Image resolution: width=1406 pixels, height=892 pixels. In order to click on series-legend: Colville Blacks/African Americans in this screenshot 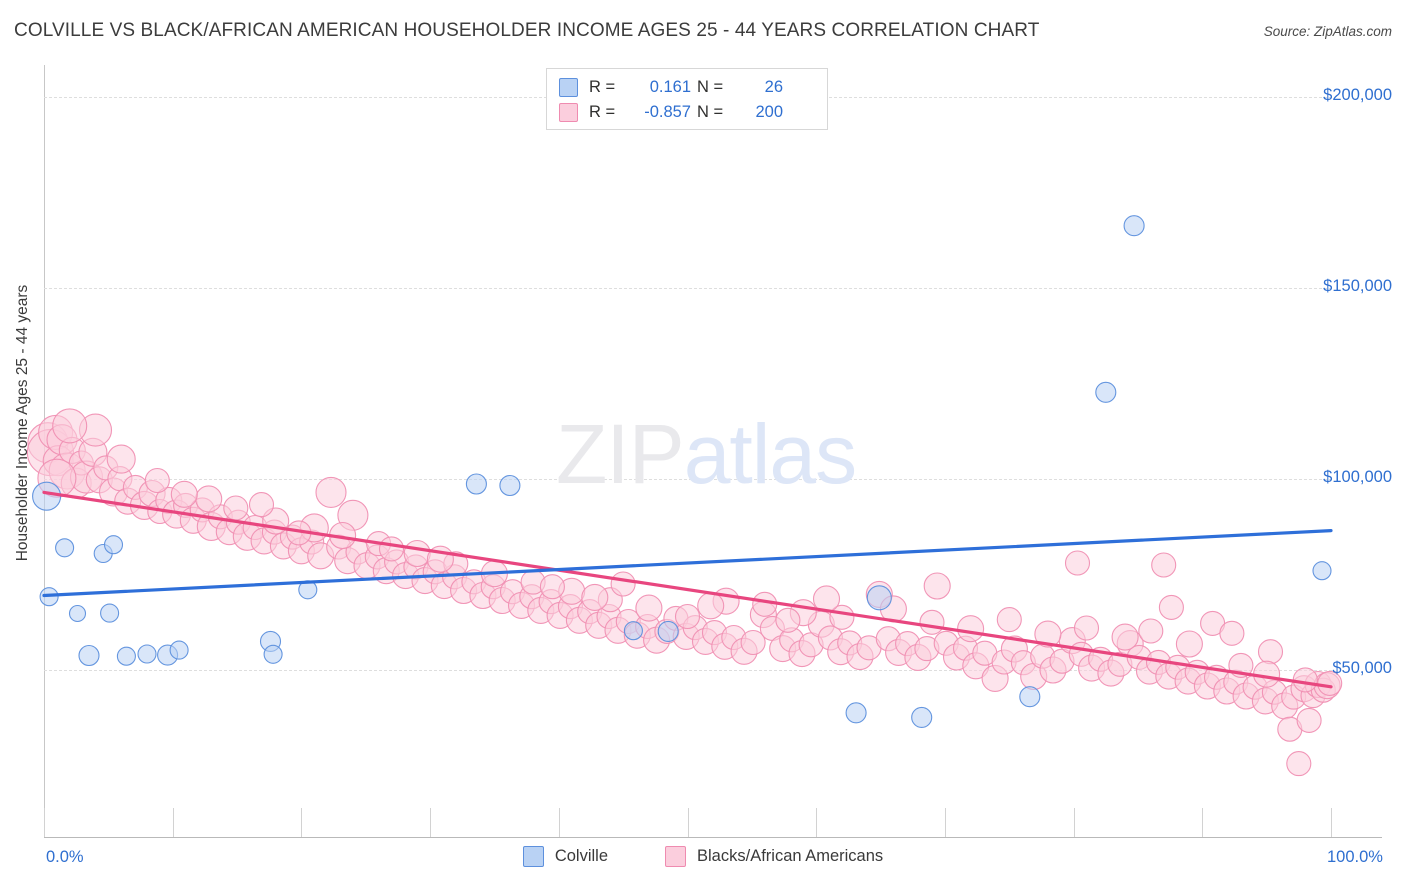, I will do `click(703, 856)`.